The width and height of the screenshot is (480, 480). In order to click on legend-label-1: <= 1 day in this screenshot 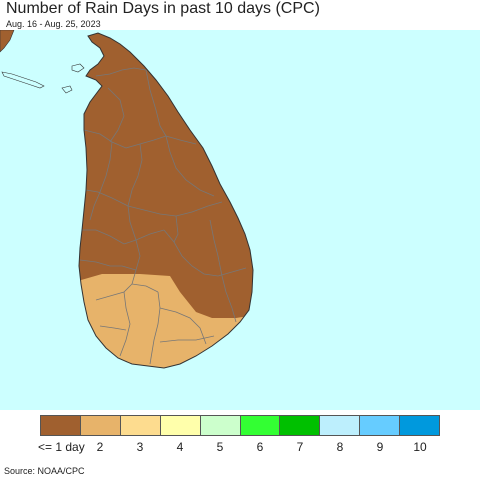, I will do `click(61, 447)`.